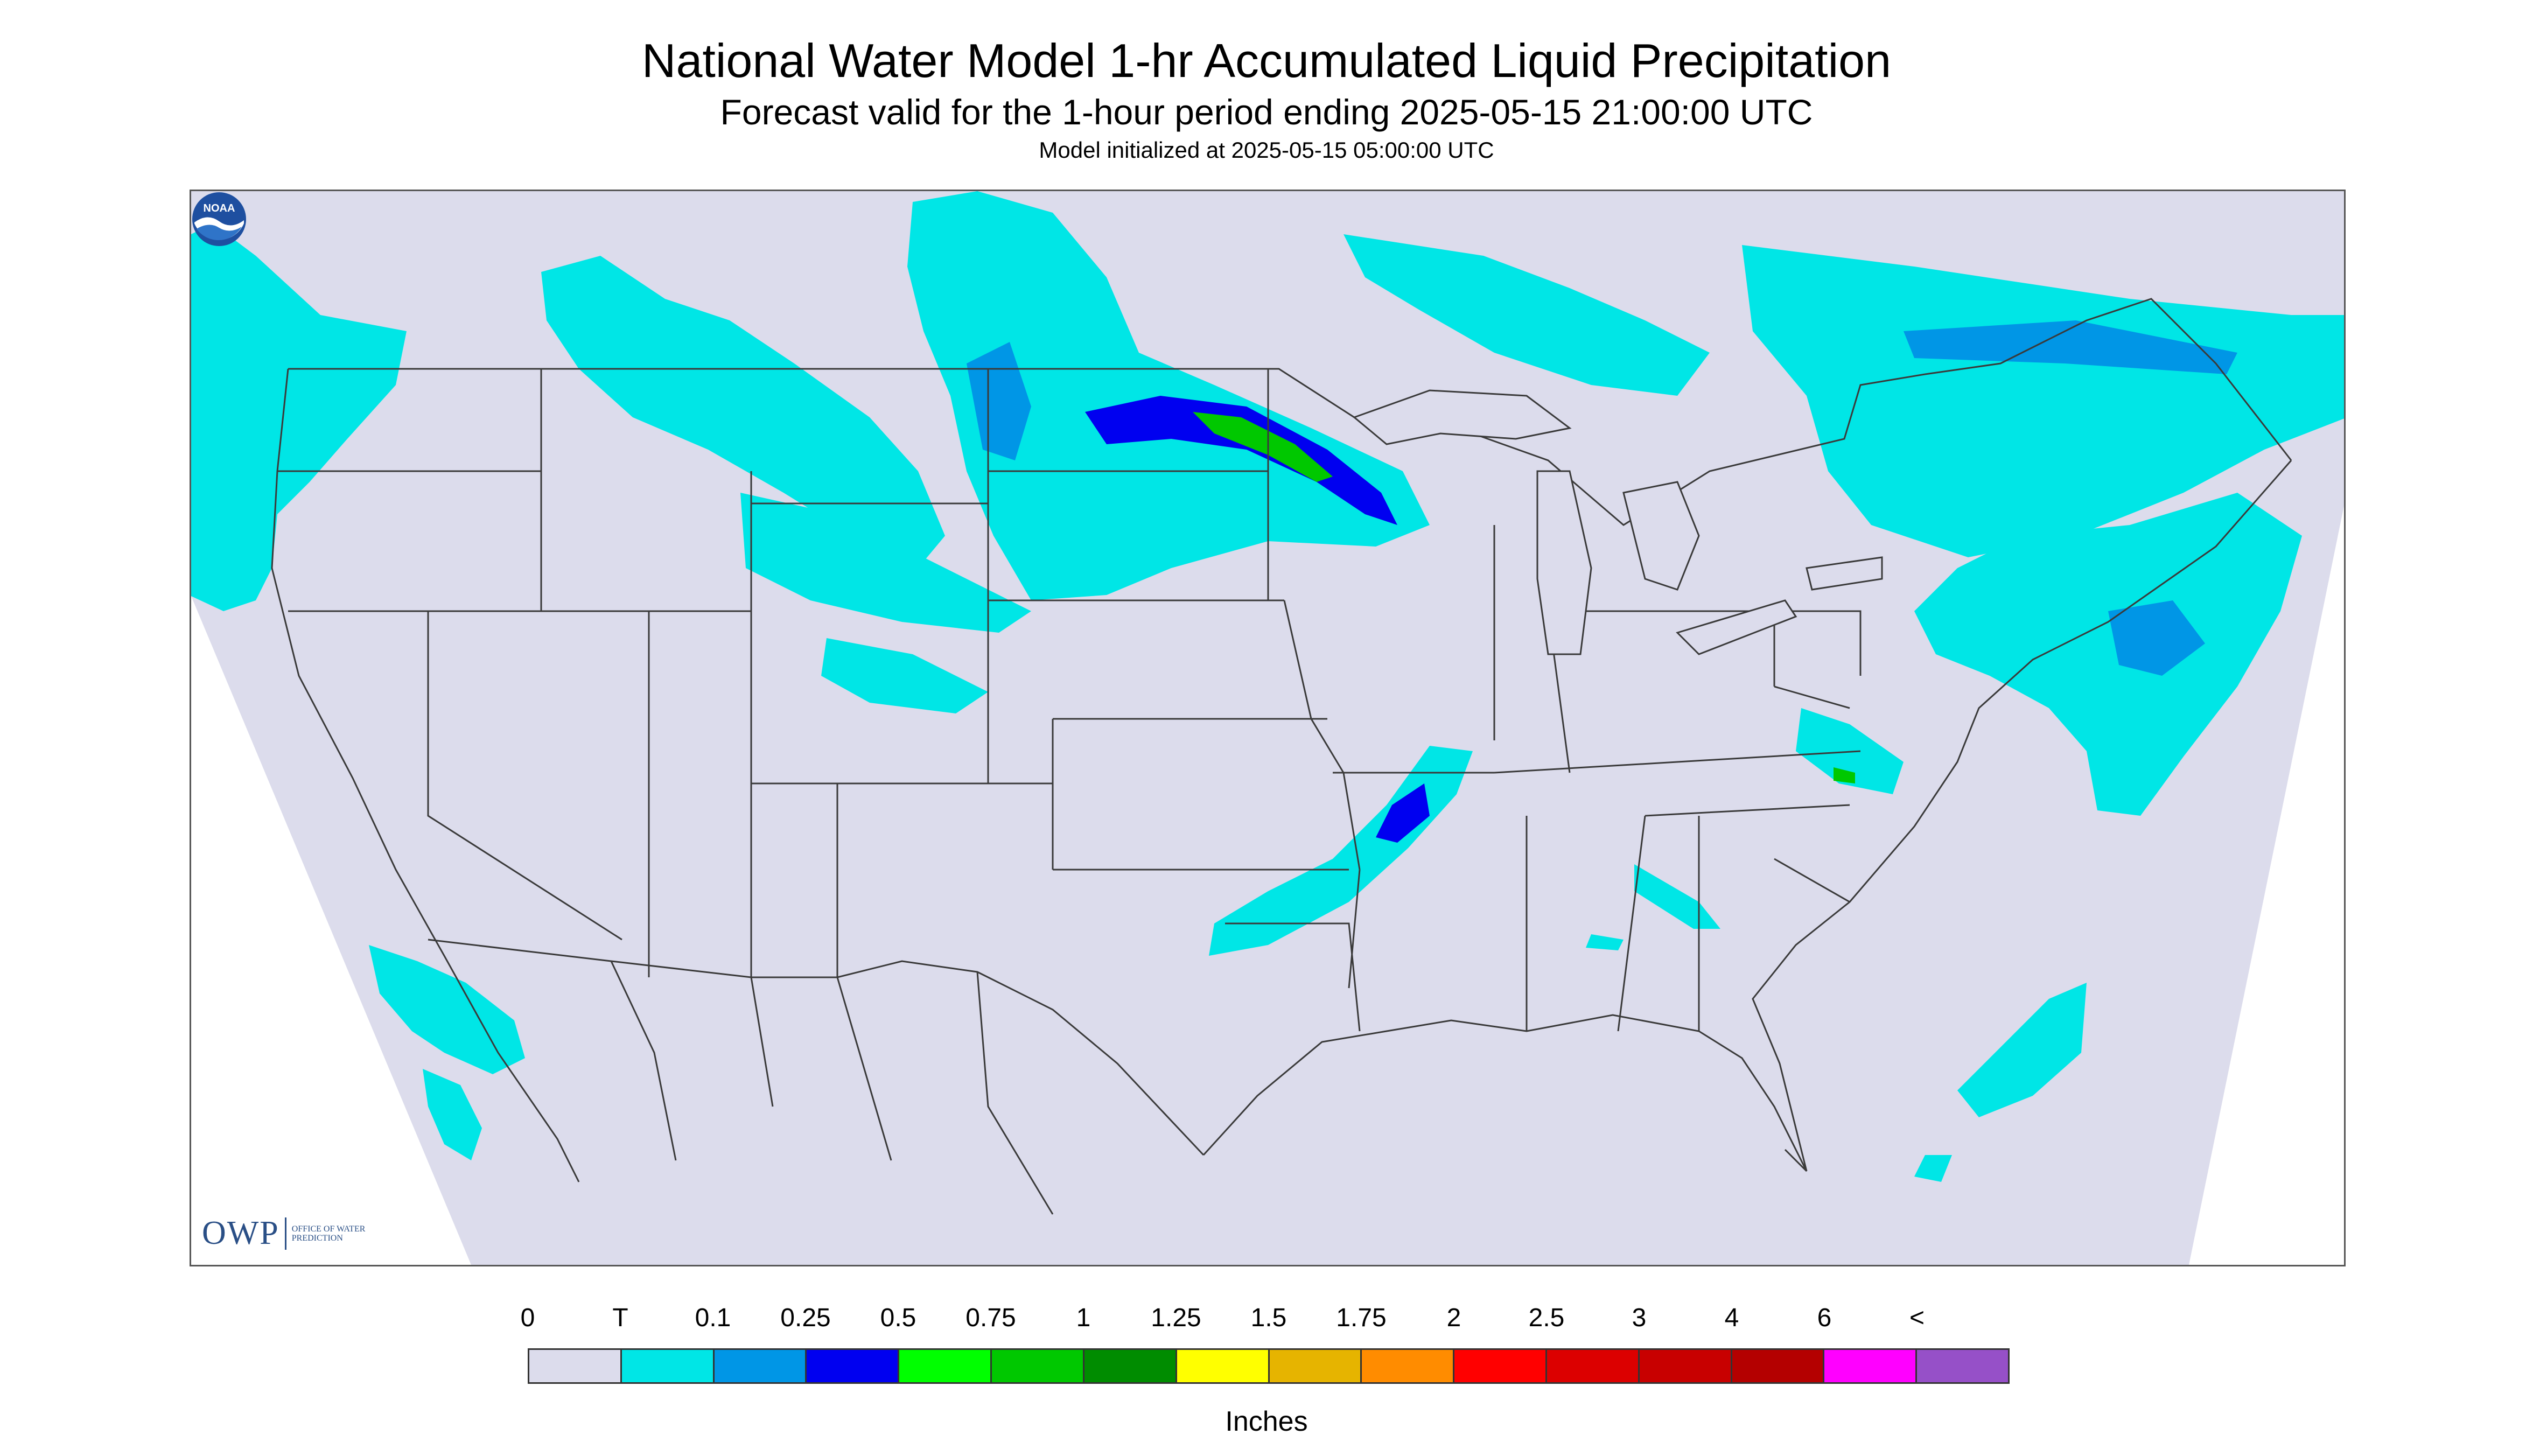  What do you see at coordinates (1825, 1318) in the screenshot?
I see `legend-tick-label: 6` at bounding box center [1825, 1318].